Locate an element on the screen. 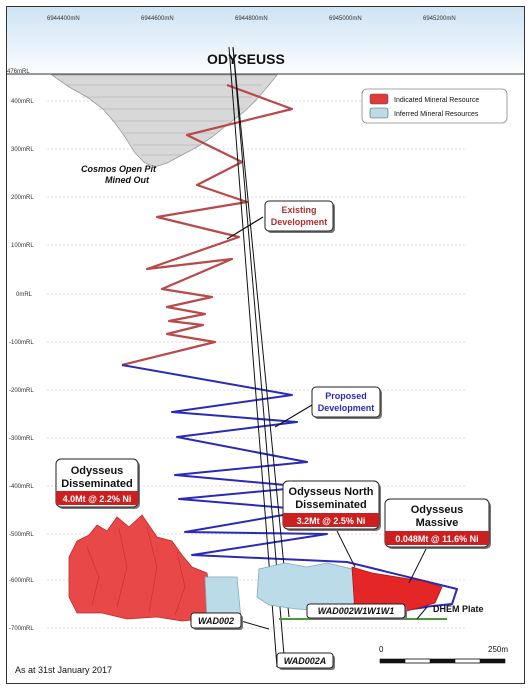 The width and height of the screenshot is (531, 690). wad002w-label: WAD002W1W1W1 is located at coordinates (356, 611).